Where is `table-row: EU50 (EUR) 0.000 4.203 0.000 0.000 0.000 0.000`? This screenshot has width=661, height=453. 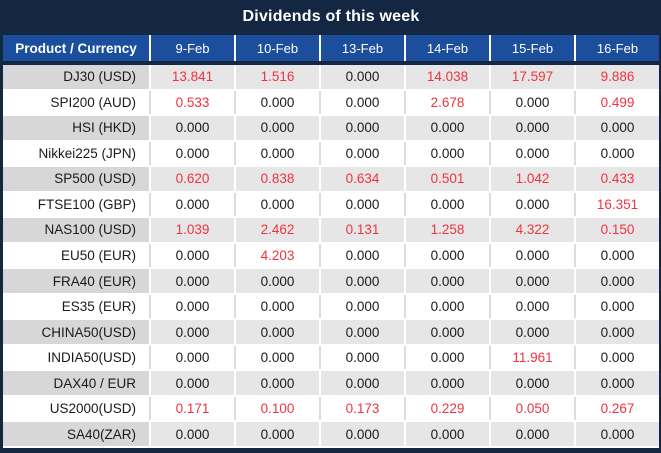 table-row: EU50 (EUR) 0.000 4.203 0.000 0.000 0.000 0.000 is located at coordinates (331, 256).